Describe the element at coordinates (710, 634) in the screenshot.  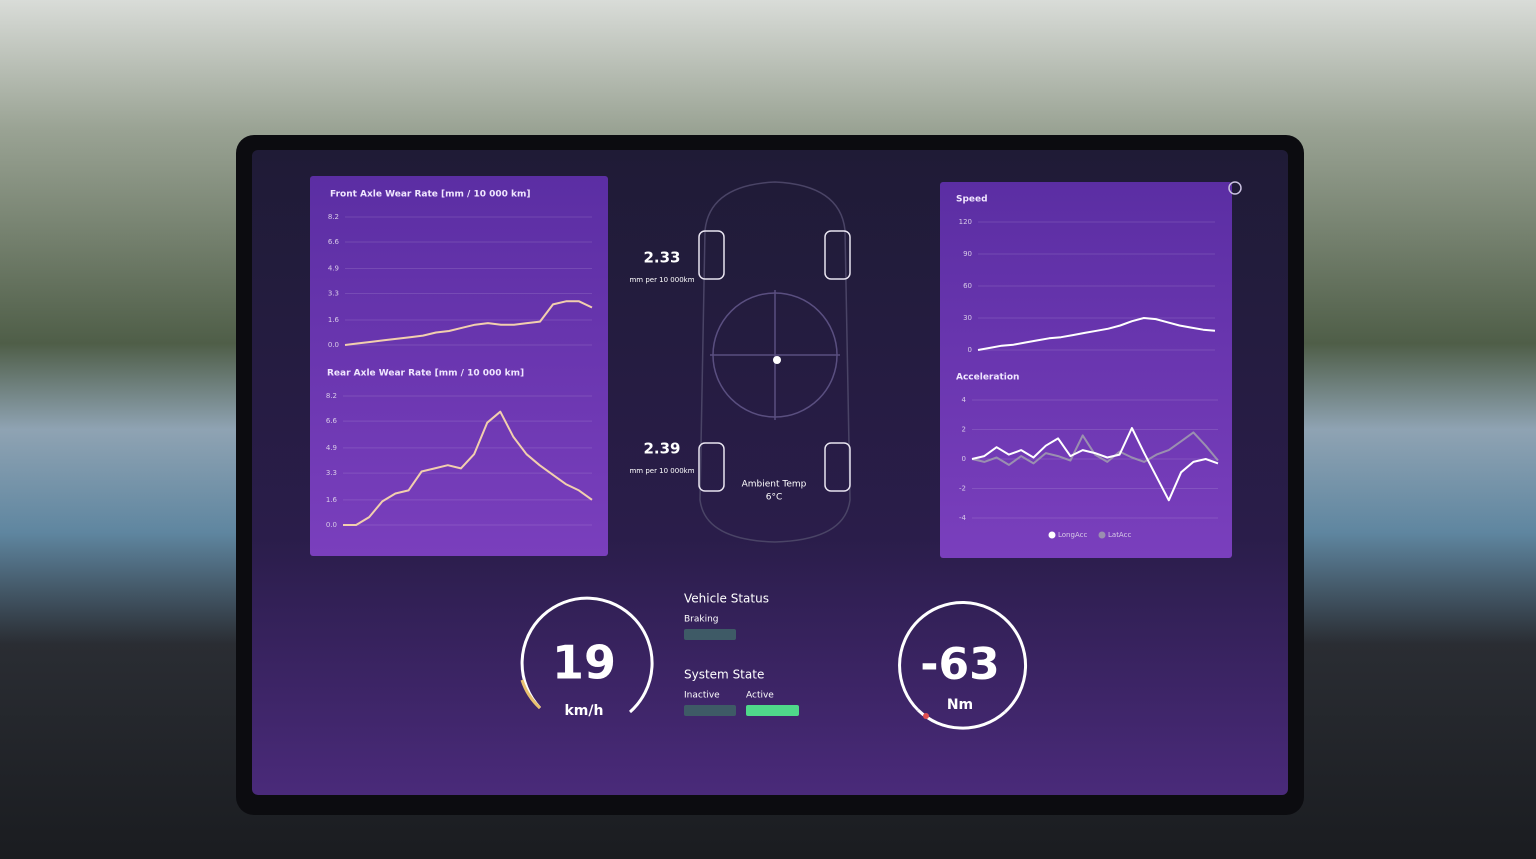
I see `braking-indicator` at that location.